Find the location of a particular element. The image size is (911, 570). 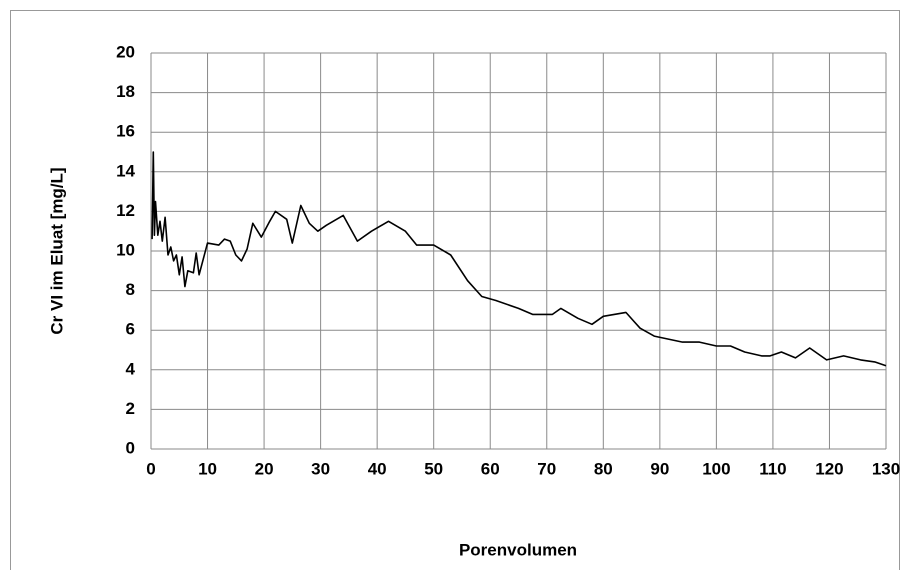

x-tick-label: 50 is located at coordinates (433, 468).